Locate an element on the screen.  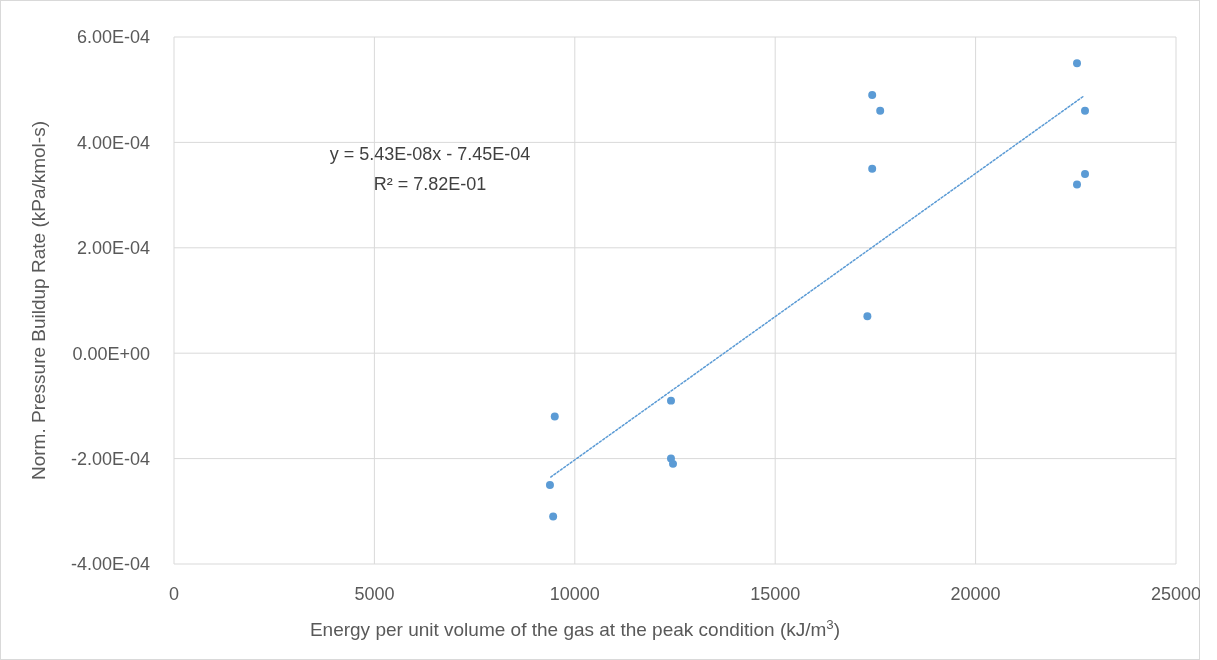
x-tick-label: 20000 is located at coordinates (975, 594).